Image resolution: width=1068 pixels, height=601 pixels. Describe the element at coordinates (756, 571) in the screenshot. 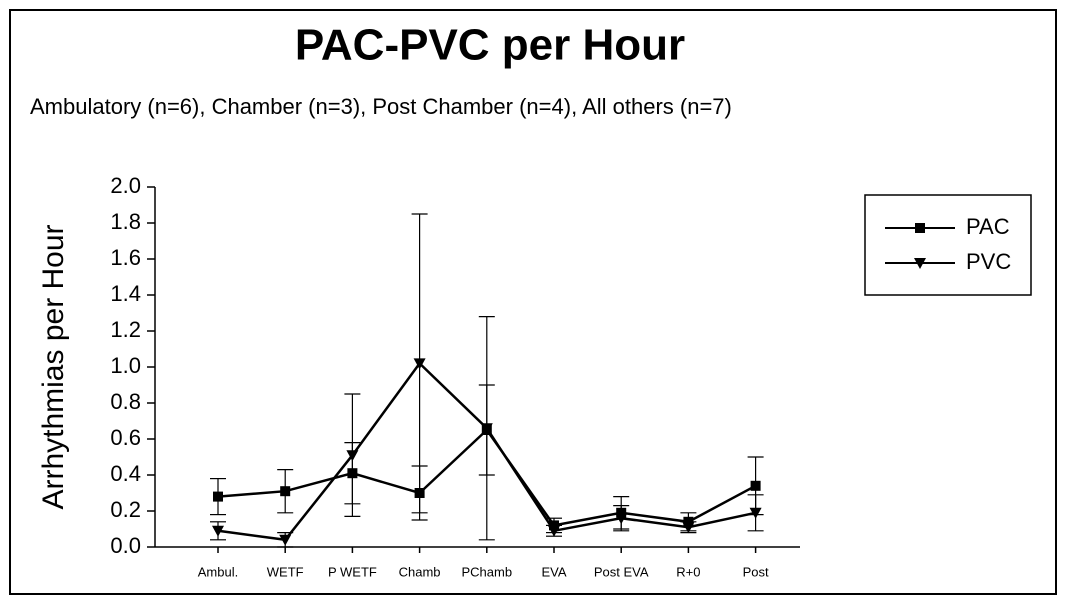

I see `x-tick-label: Post` at that location.